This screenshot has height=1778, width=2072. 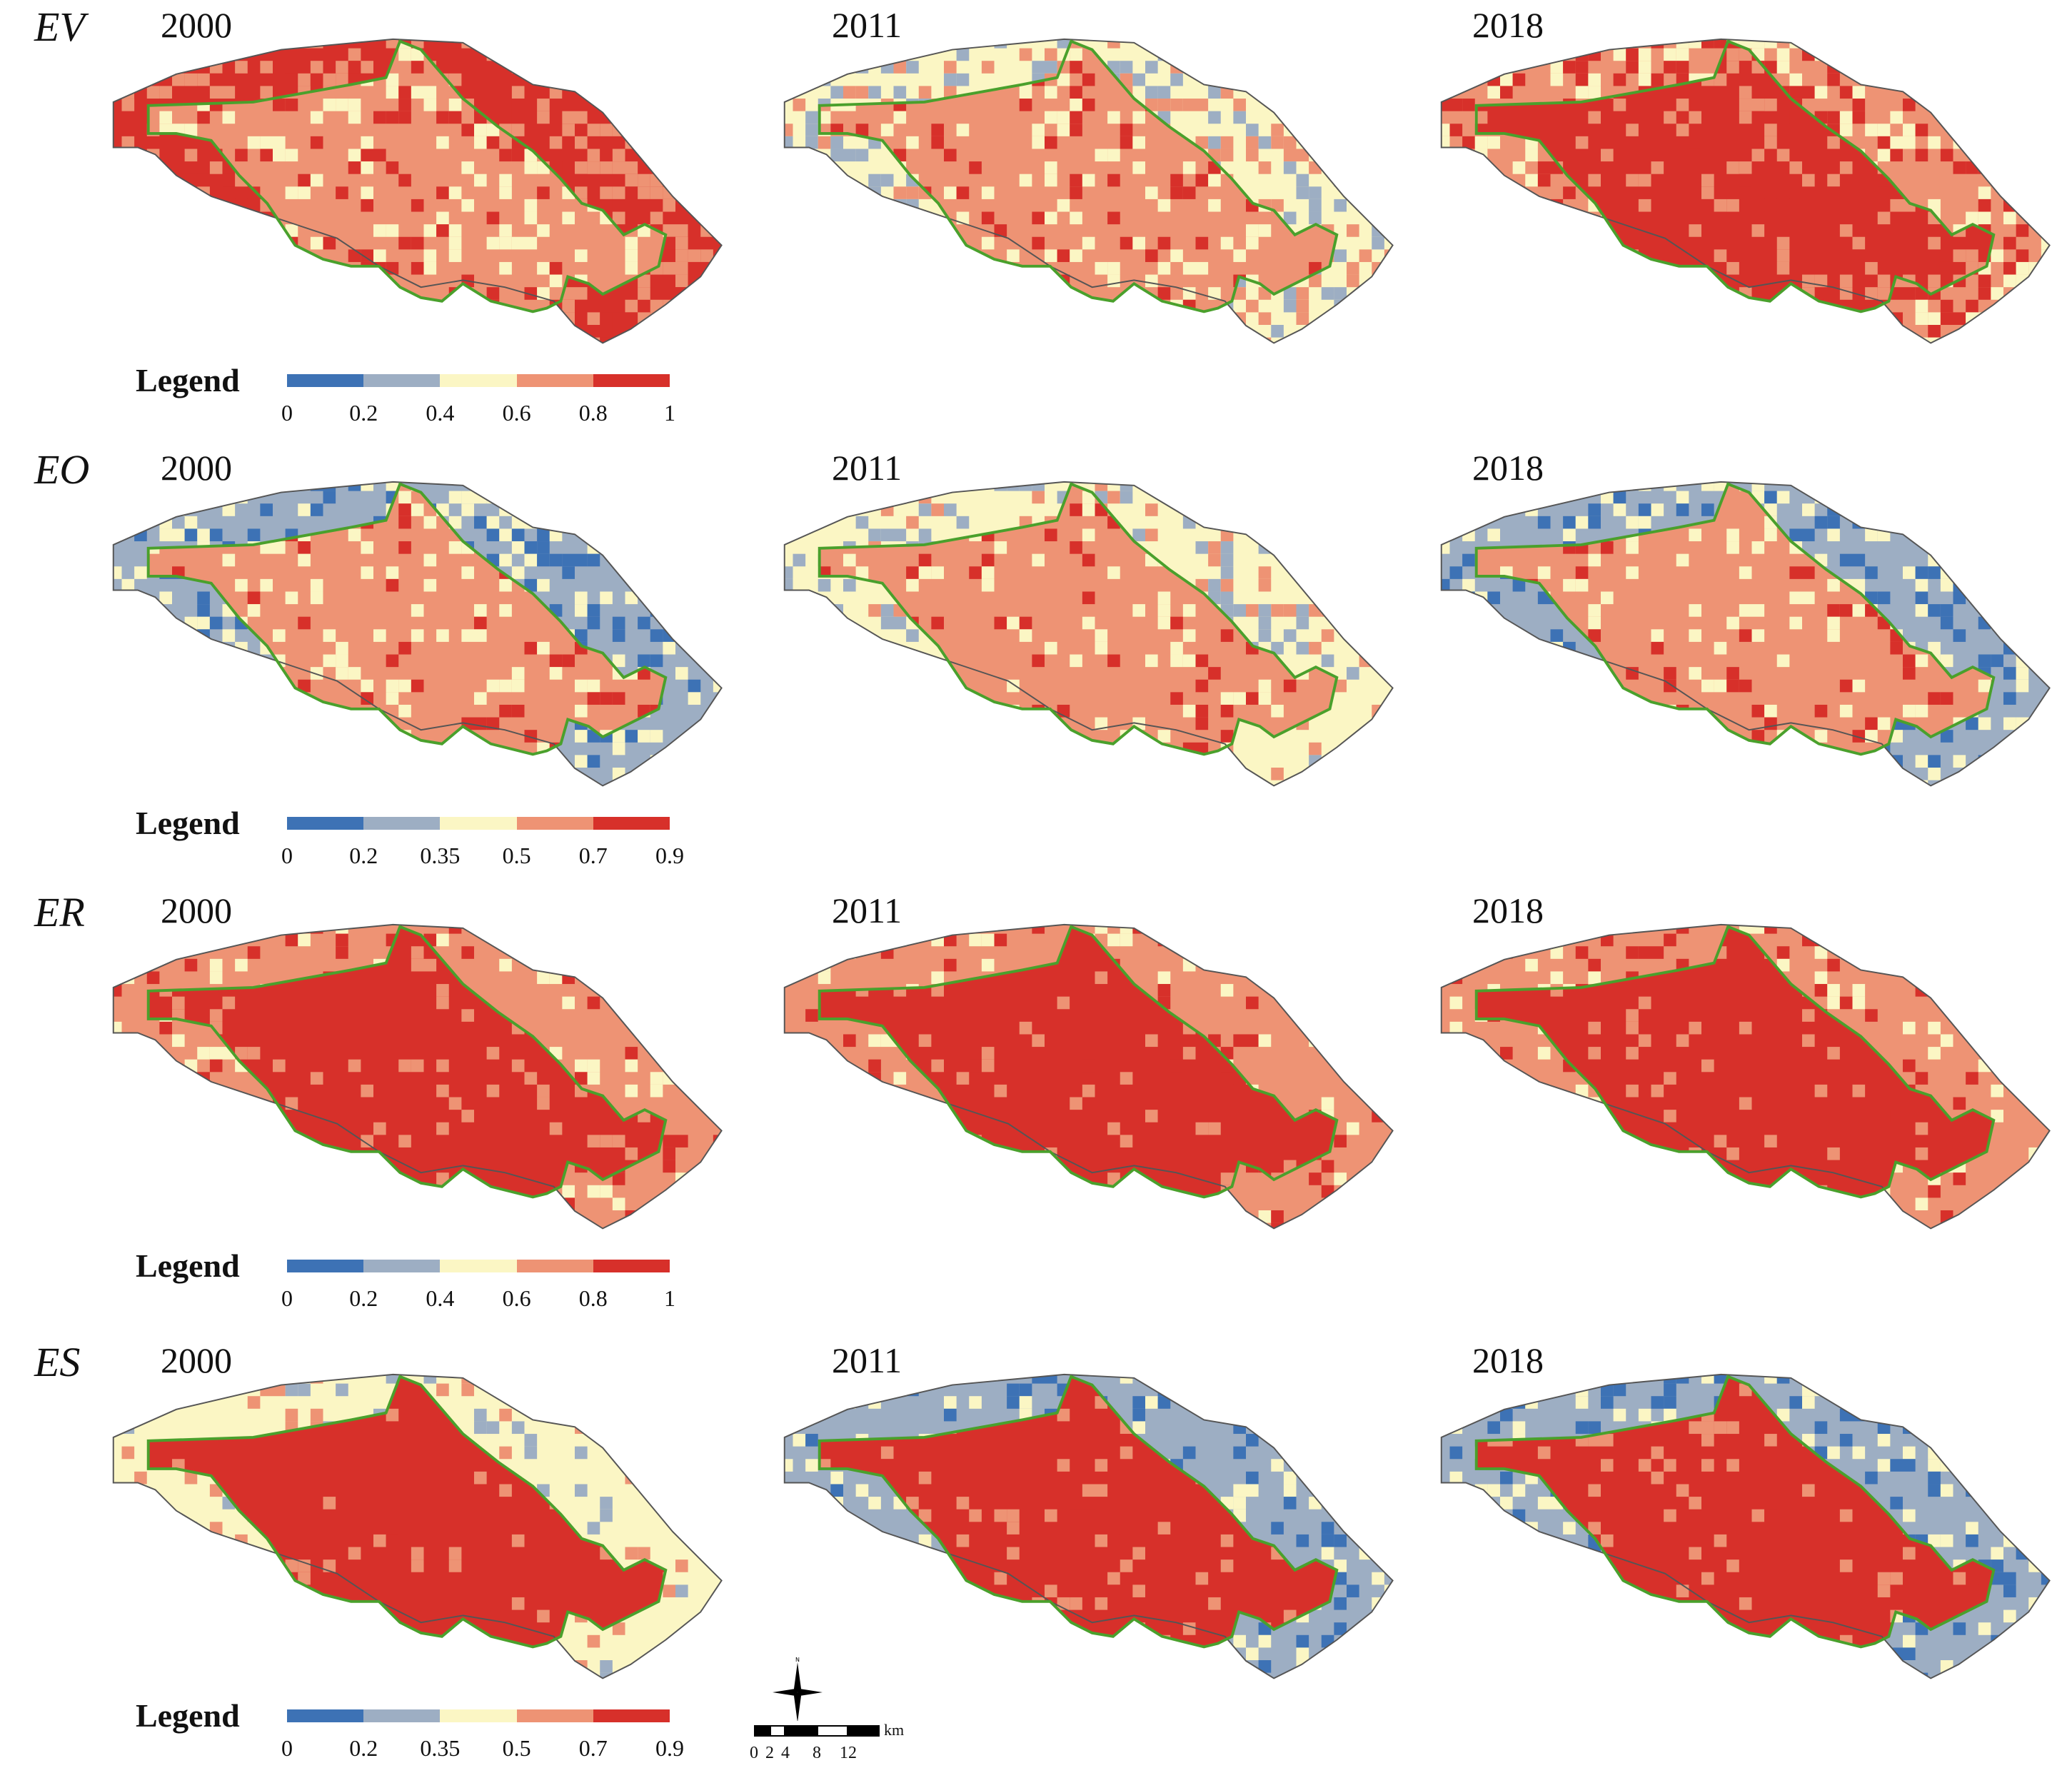 I want to click on scale-unit: km, so click(x=894, y=1730).